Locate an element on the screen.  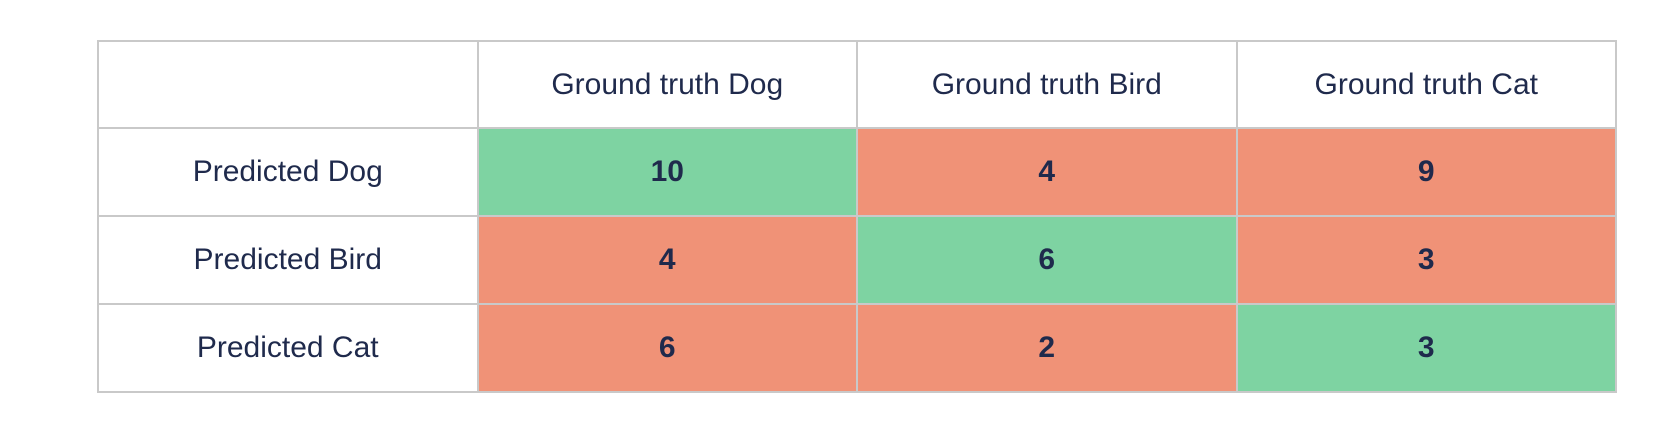
column-header-ground-truth-cat: Ground truth Cat is located at coordinates (1426, 84).